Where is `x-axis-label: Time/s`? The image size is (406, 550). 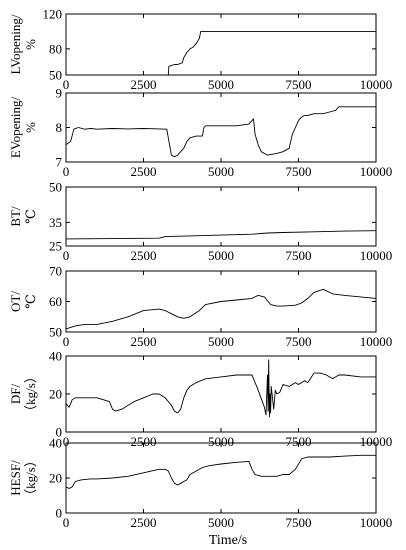
x-axis-label: Time/s is located at coordinates (228, 540).